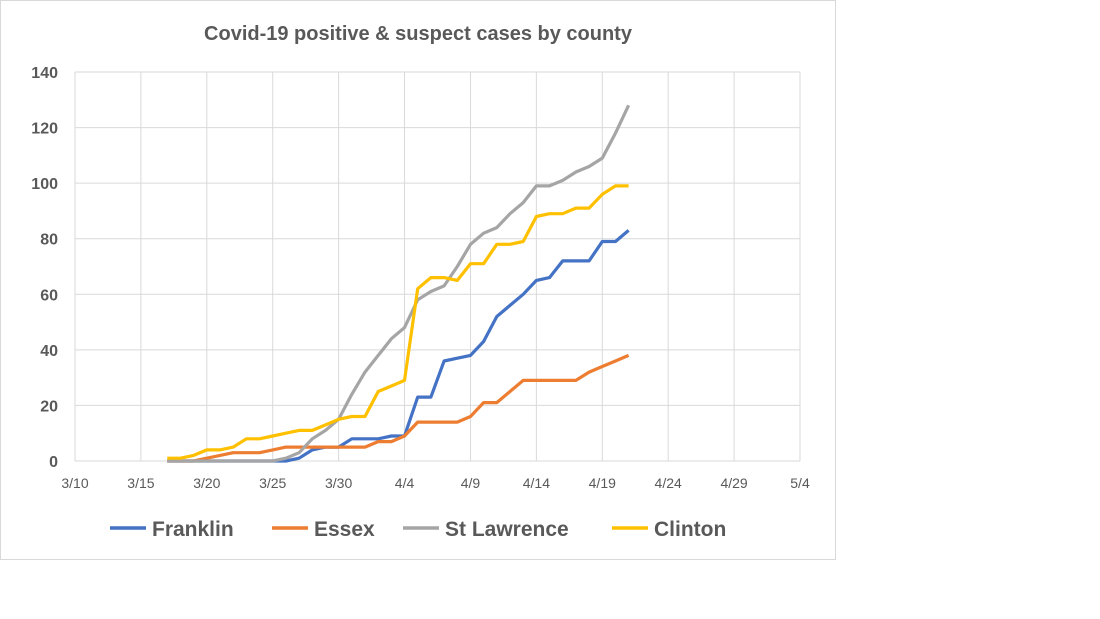 Image resolution: width=1100 pixels, height=619 pixels. What do you see at coordinates (49, 295) in the screenshot?
I see `y-tick-label: 60` at bounding box center [49, 295].